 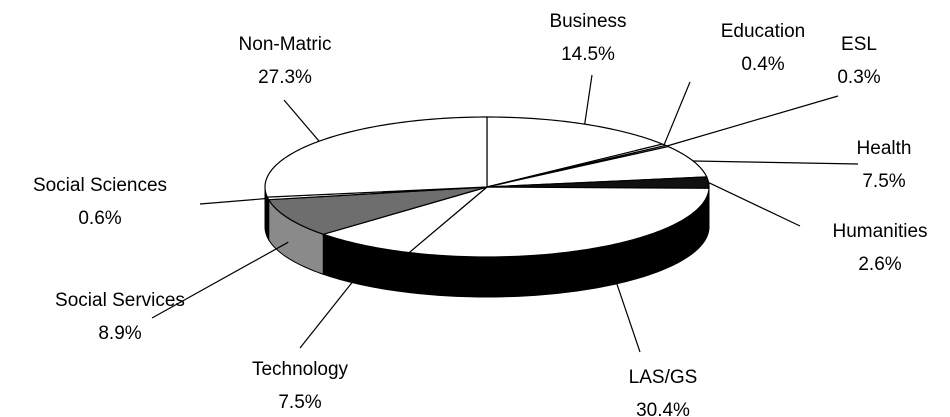 What do you see at coordinates (859, 44) in the screenshot?
I see `category-label: ESL` at bounding box center [859, 44].